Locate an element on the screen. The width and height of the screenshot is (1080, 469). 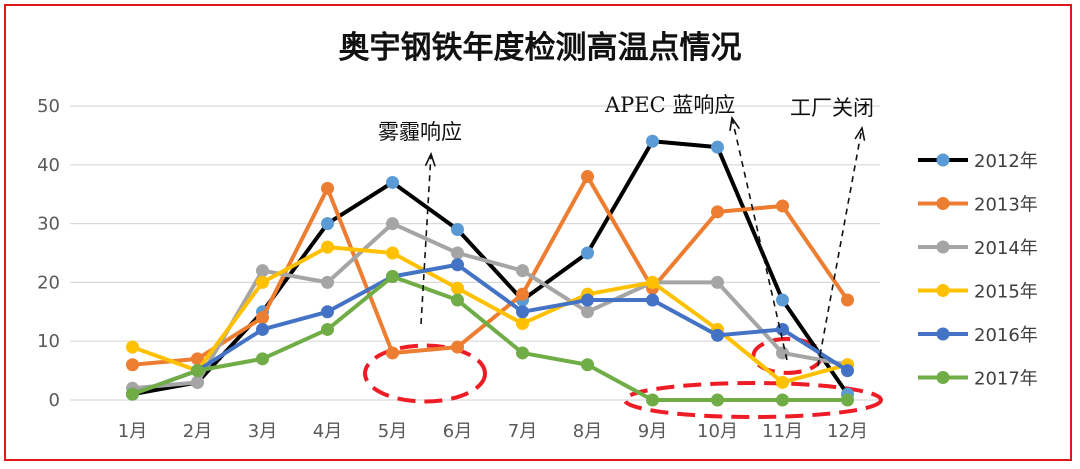
legend-item: 2016年 is located at coordinates (978, 335).